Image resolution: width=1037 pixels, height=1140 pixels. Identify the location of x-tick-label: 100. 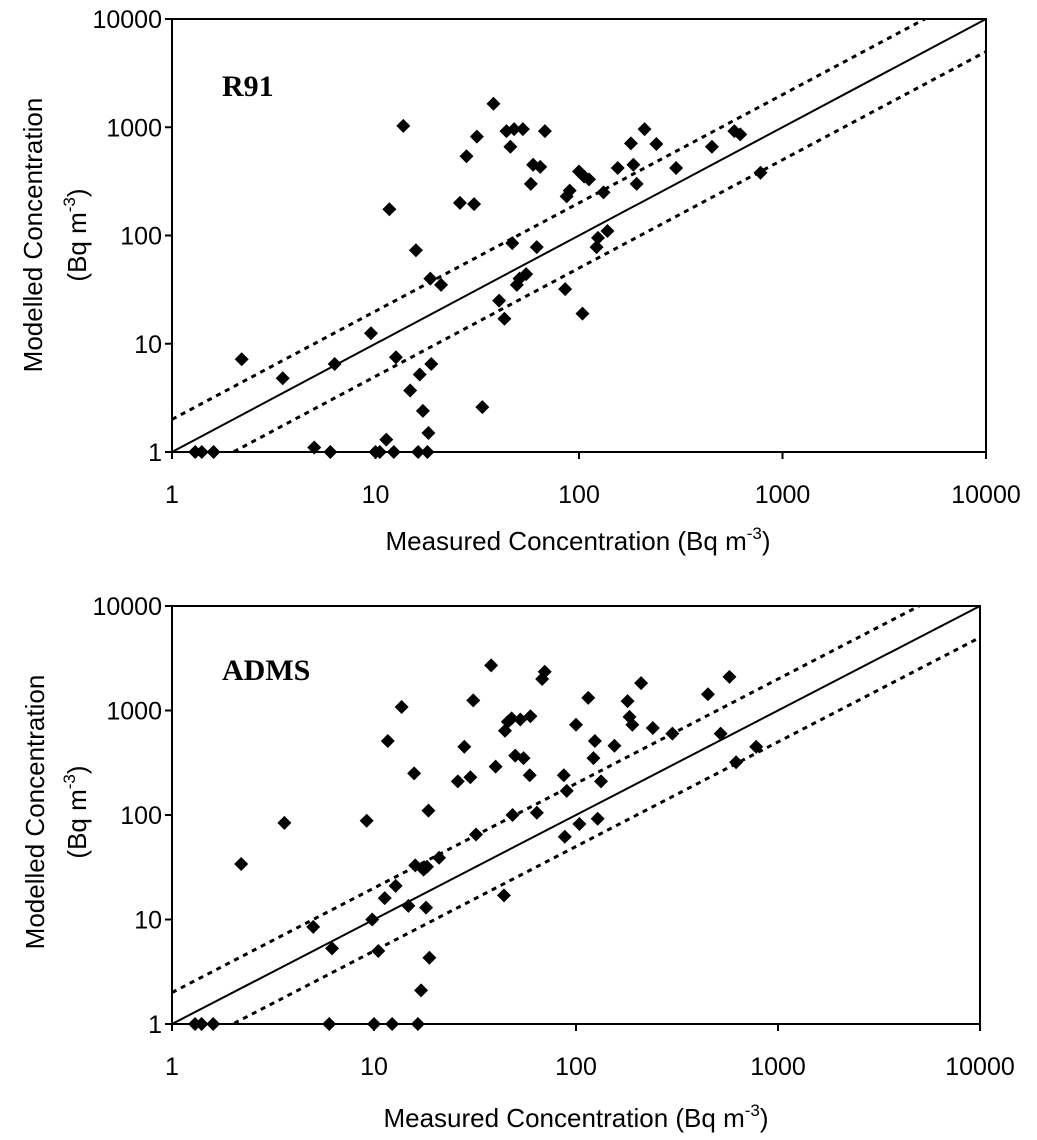
(576, 1067).